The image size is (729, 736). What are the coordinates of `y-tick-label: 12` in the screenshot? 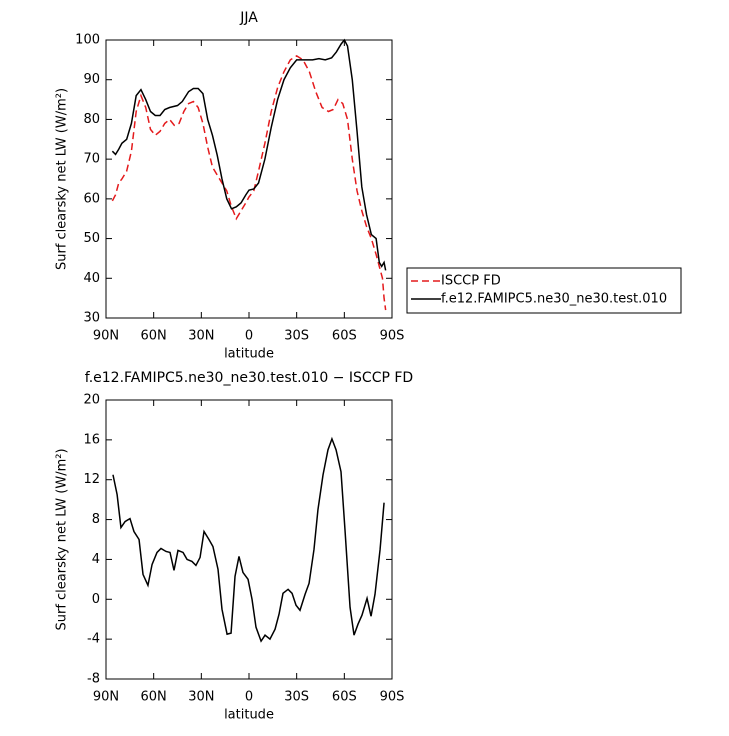 It's located at (91, 479).